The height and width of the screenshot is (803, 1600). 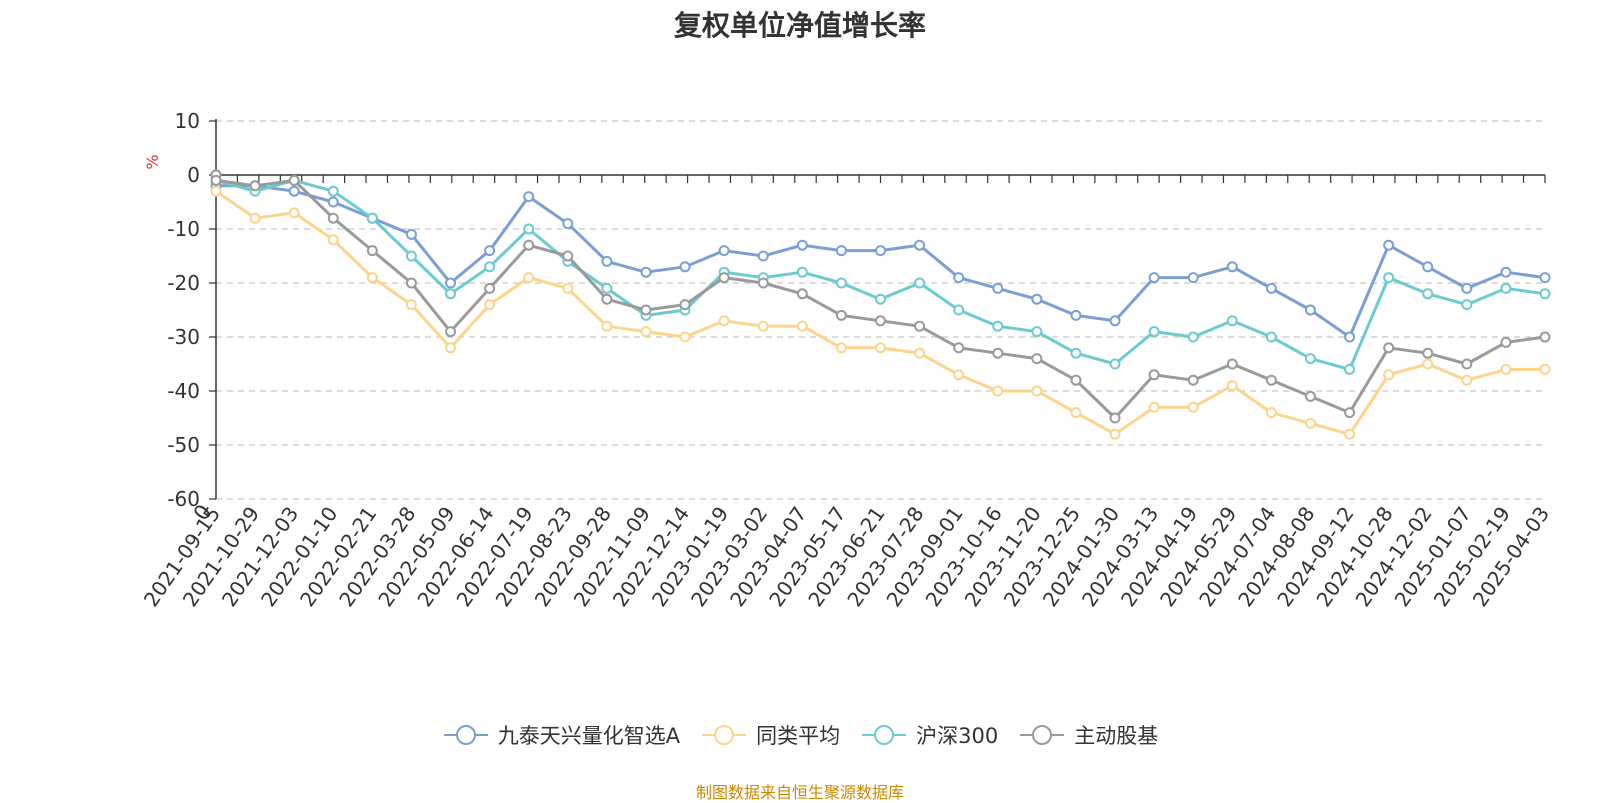 I want to click on legend-label: 沪深300, so click(x=957, y=736).